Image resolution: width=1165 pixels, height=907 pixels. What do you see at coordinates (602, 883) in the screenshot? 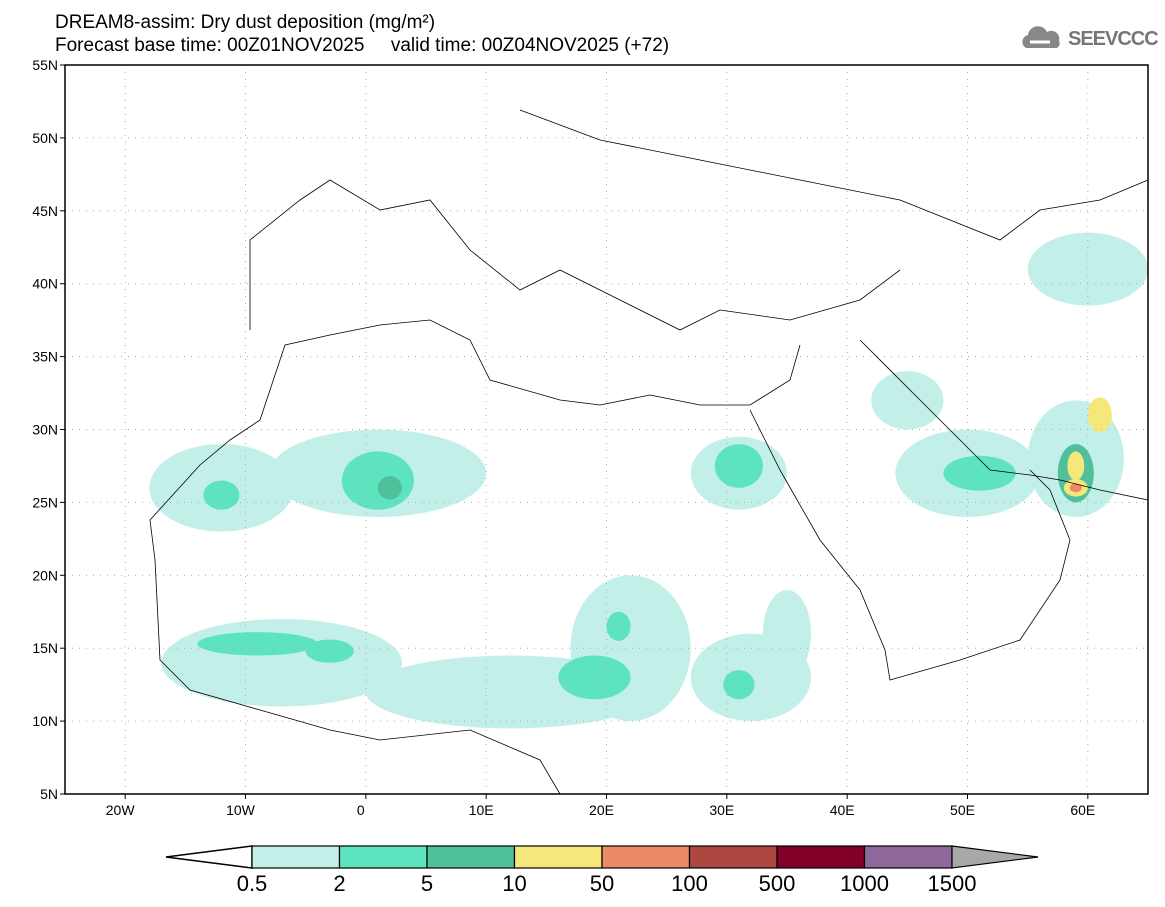
I see `colorbar-label: 50` at bounding box center [602, 883].